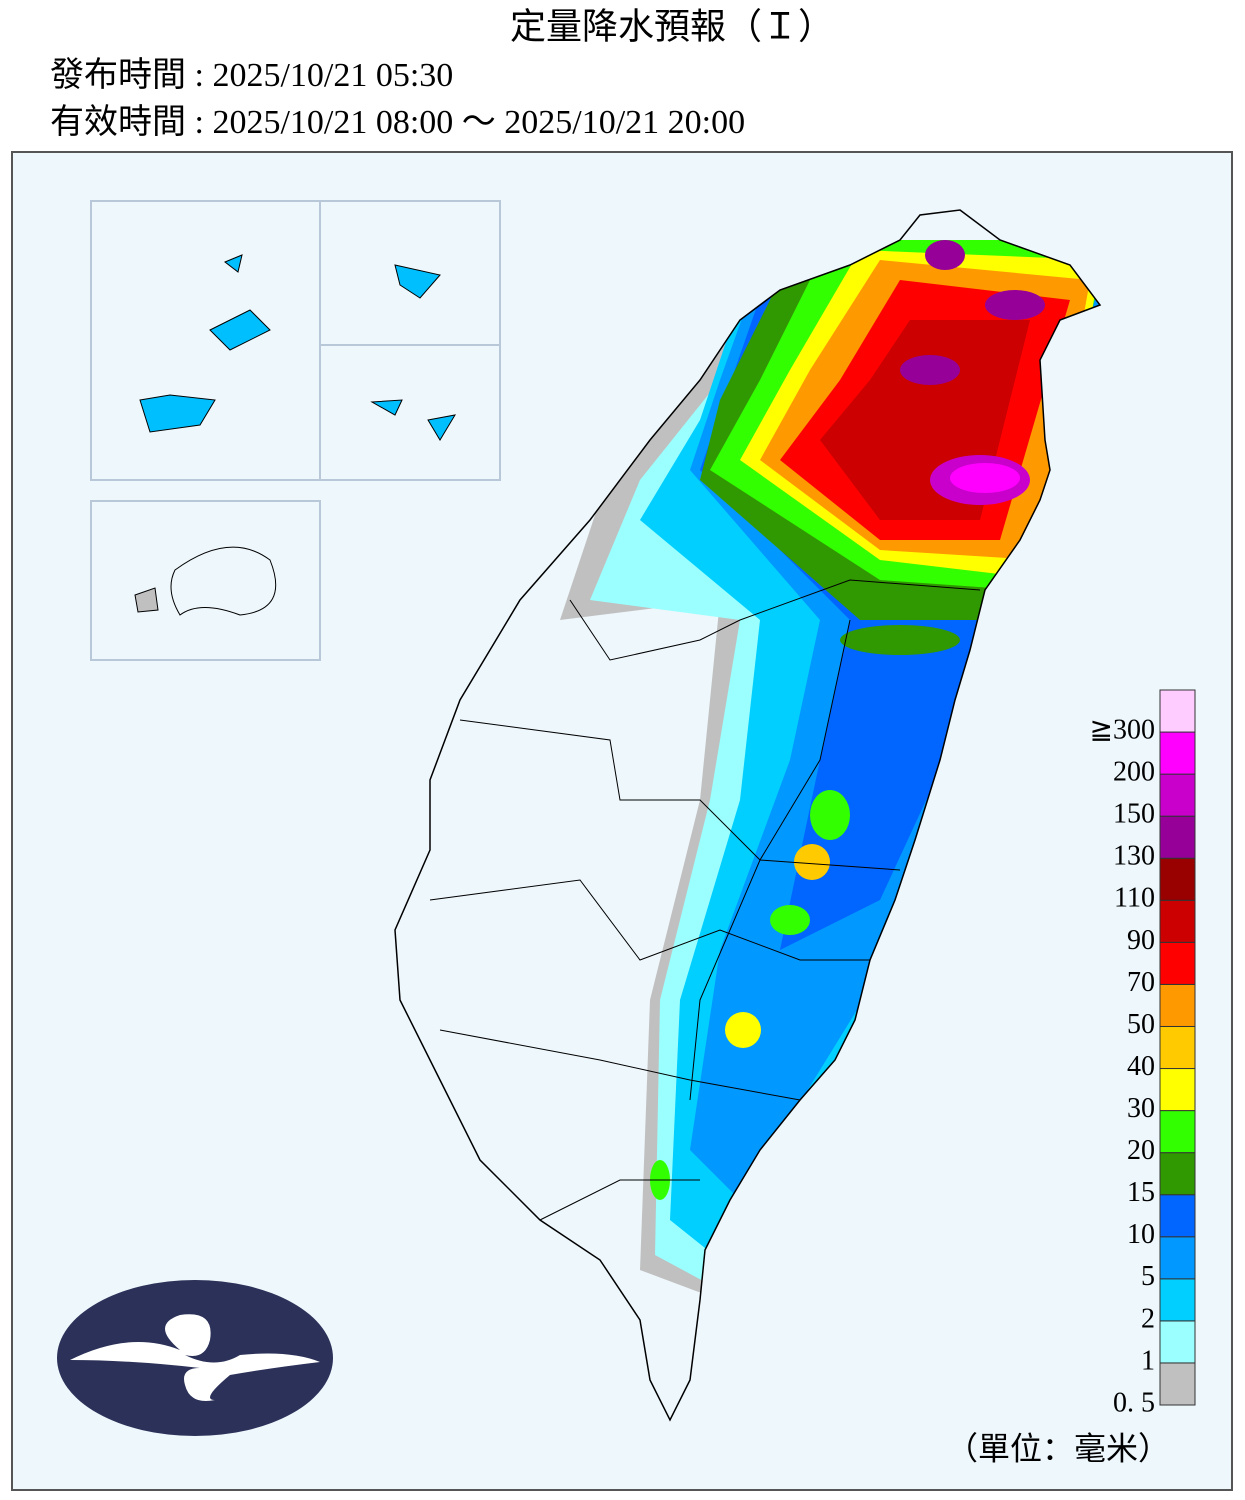  Describe the element at coordinates (1148, 1360) in the screenshot. I see `legend-label: 1` at that location.